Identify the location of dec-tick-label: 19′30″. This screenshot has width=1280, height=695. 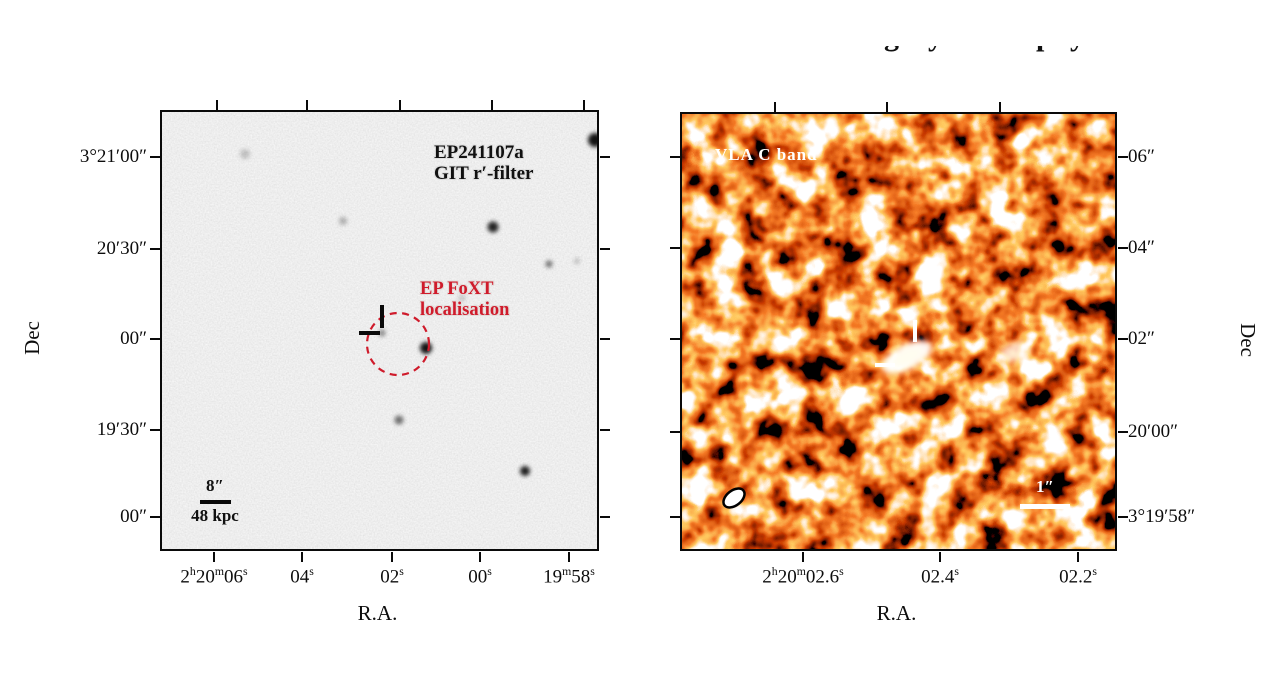
(121, 429).